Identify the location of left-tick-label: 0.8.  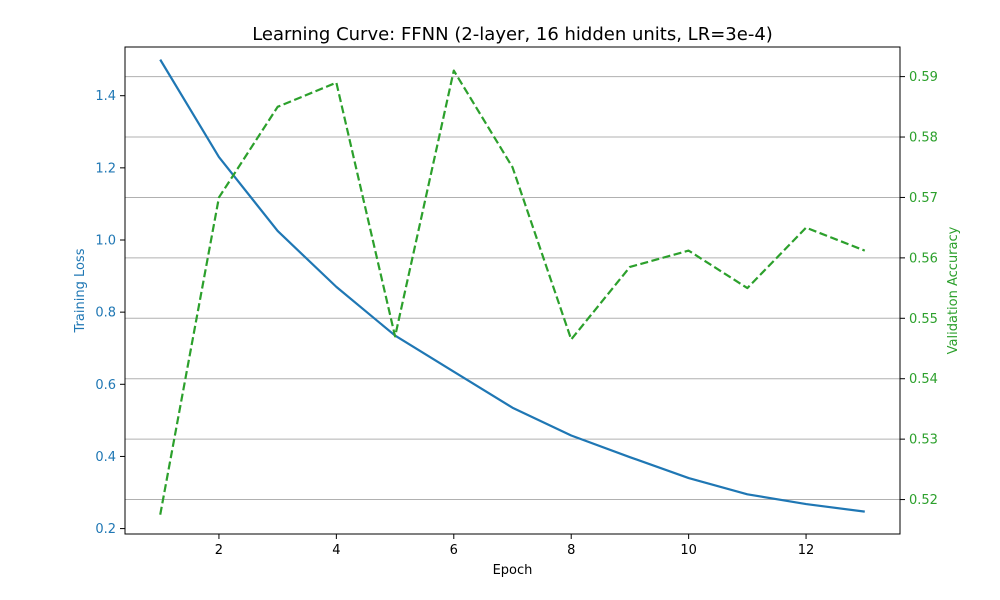
(105, 313).